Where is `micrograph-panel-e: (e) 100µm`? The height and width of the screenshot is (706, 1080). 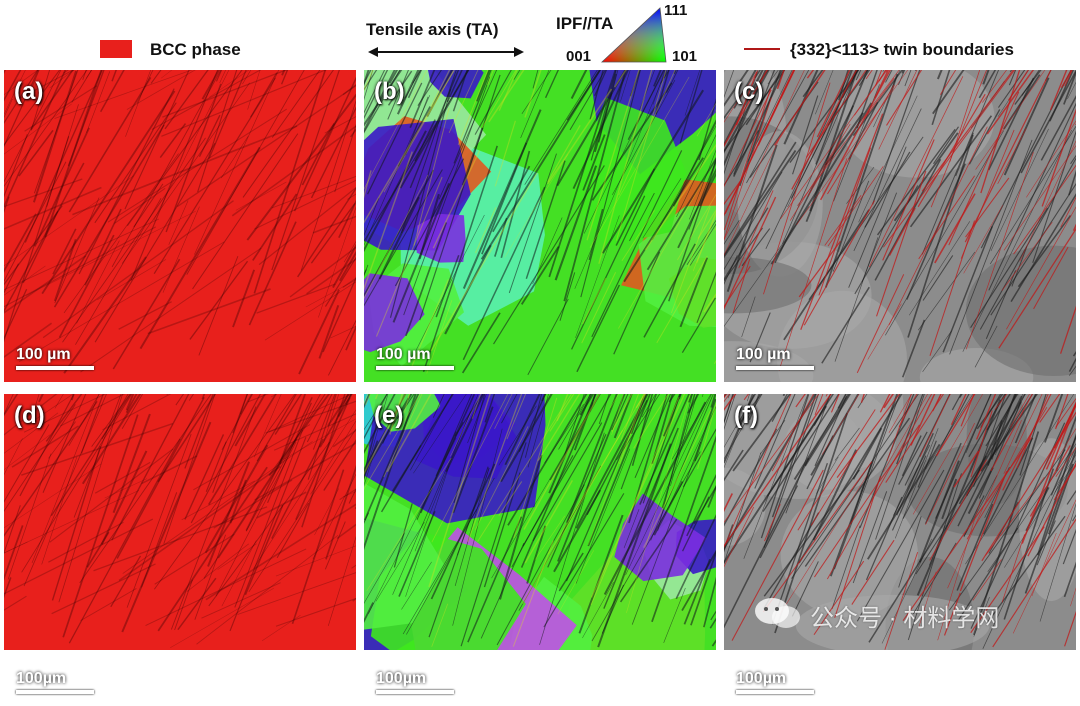
micrograph-panel-e: (e) 100µm is located at coordinates (540, 550).